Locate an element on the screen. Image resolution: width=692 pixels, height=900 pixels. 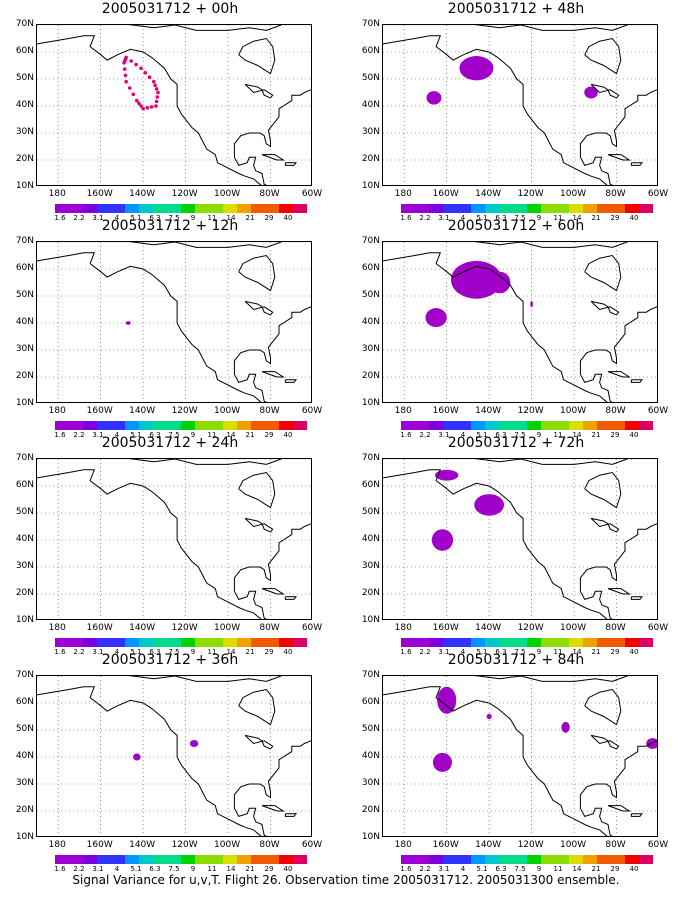
lon-tick-label: 160W is located at coordinates (445, 194).